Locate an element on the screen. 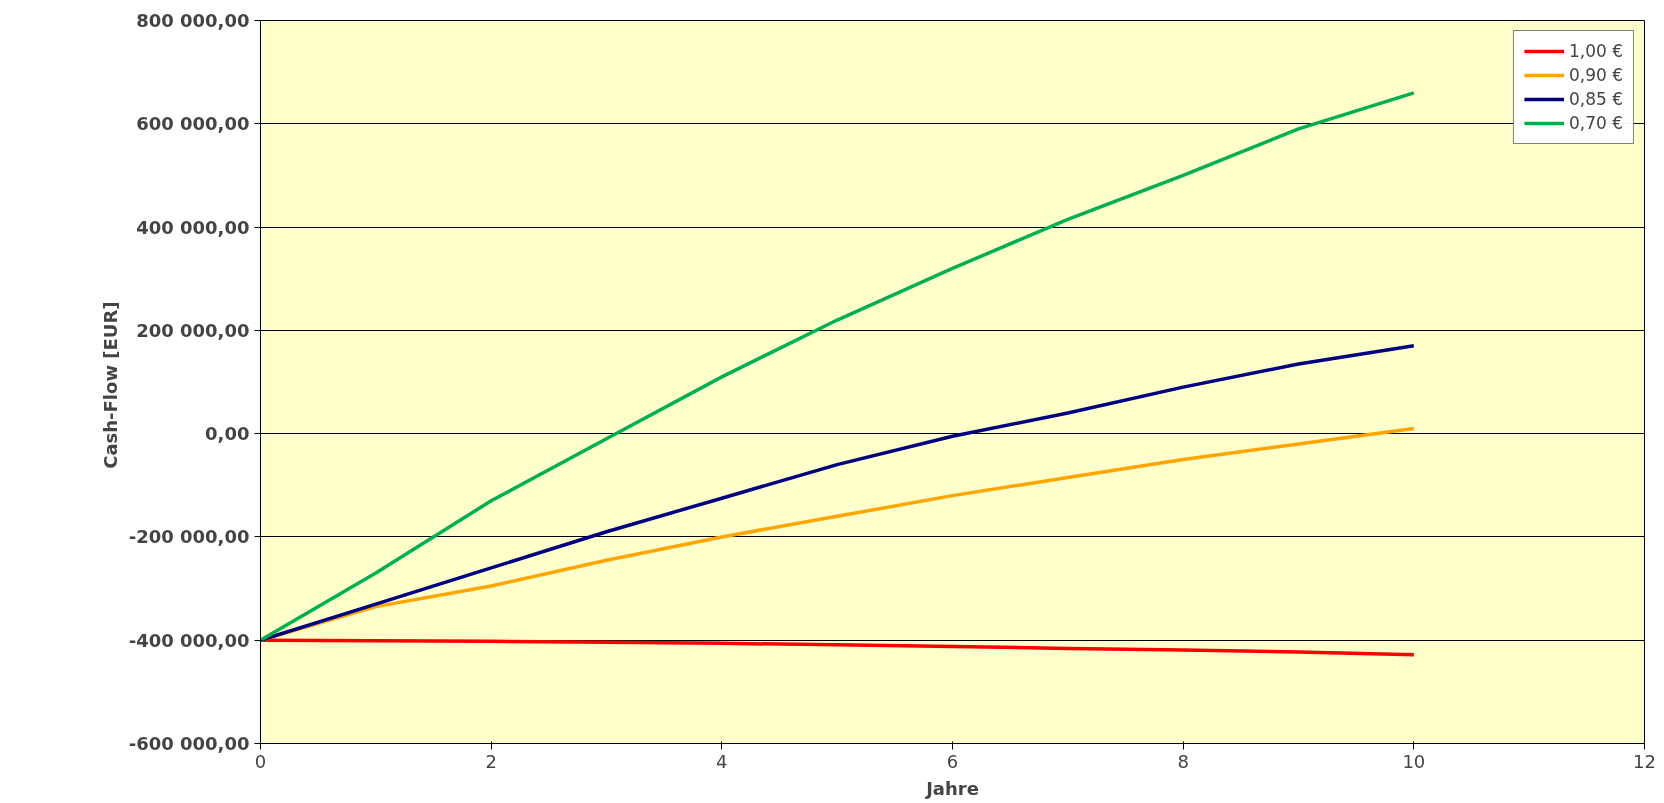 This screenshot has height=803, width=1664. y-tick-label: -600 000,00 is located at coordinates (189, 743).